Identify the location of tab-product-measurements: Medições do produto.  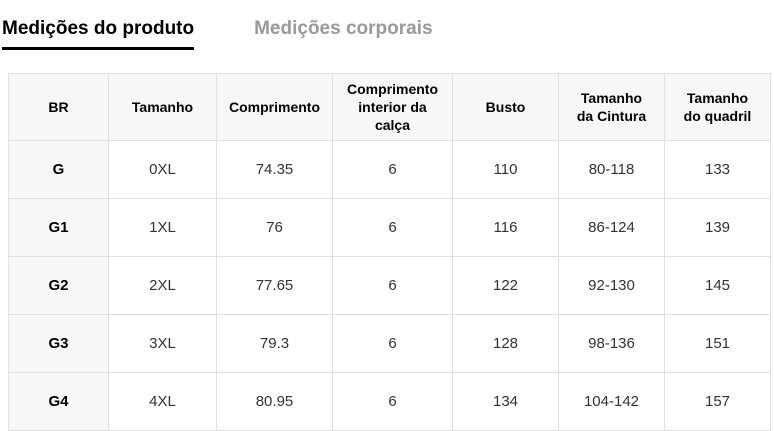
(98, 33).